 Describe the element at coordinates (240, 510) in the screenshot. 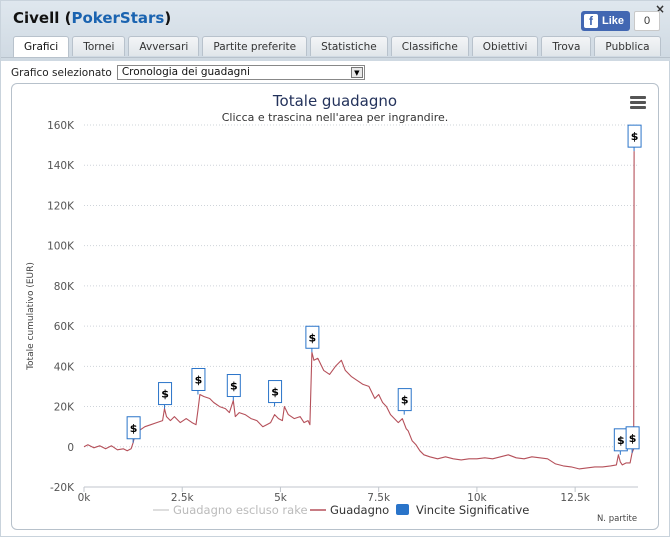

I see `legend-label: Guadagno escluso rake` at that location.